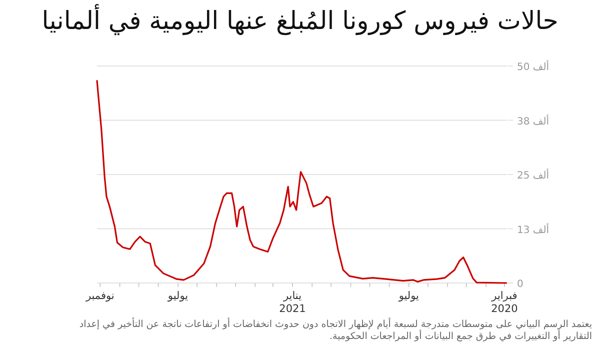  What do you see at coordinates (533, 66) in the screenshot?
I see `y-tick-label: 50 ألف` at bounding box center [533, 66].